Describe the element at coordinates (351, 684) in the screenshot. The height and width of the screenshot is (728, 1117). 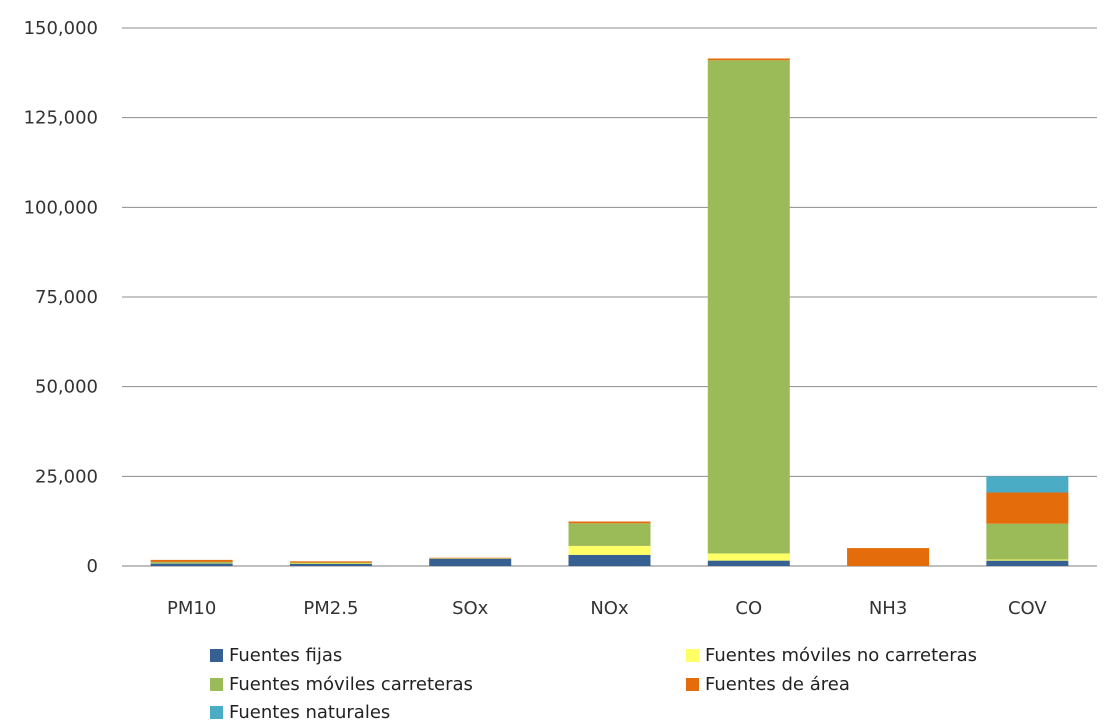
I see `legend-label: Fuentes móviles carreteras` at that location.